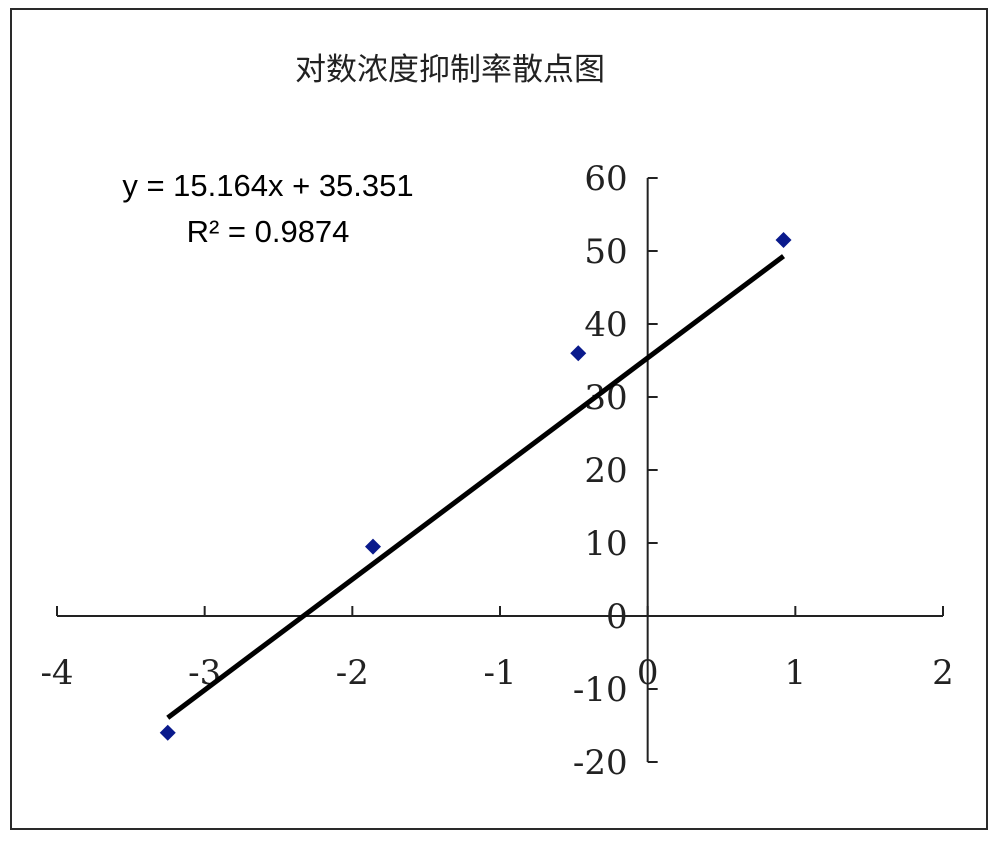 The width and height of the screenshot is (1000, 842). I want to click on x-tick-label: -1, so click(499, 673).